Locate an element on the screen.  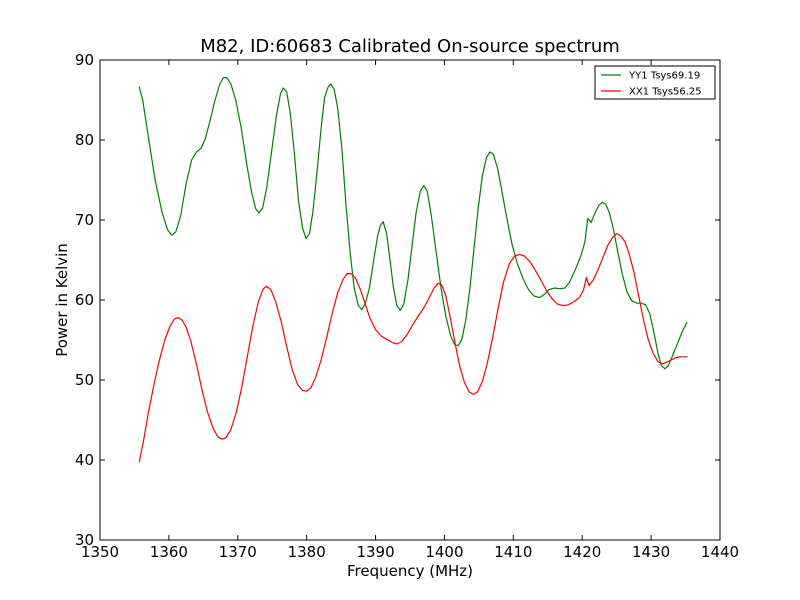
y-tick-label: 70 is located at coordinates (84, 220).